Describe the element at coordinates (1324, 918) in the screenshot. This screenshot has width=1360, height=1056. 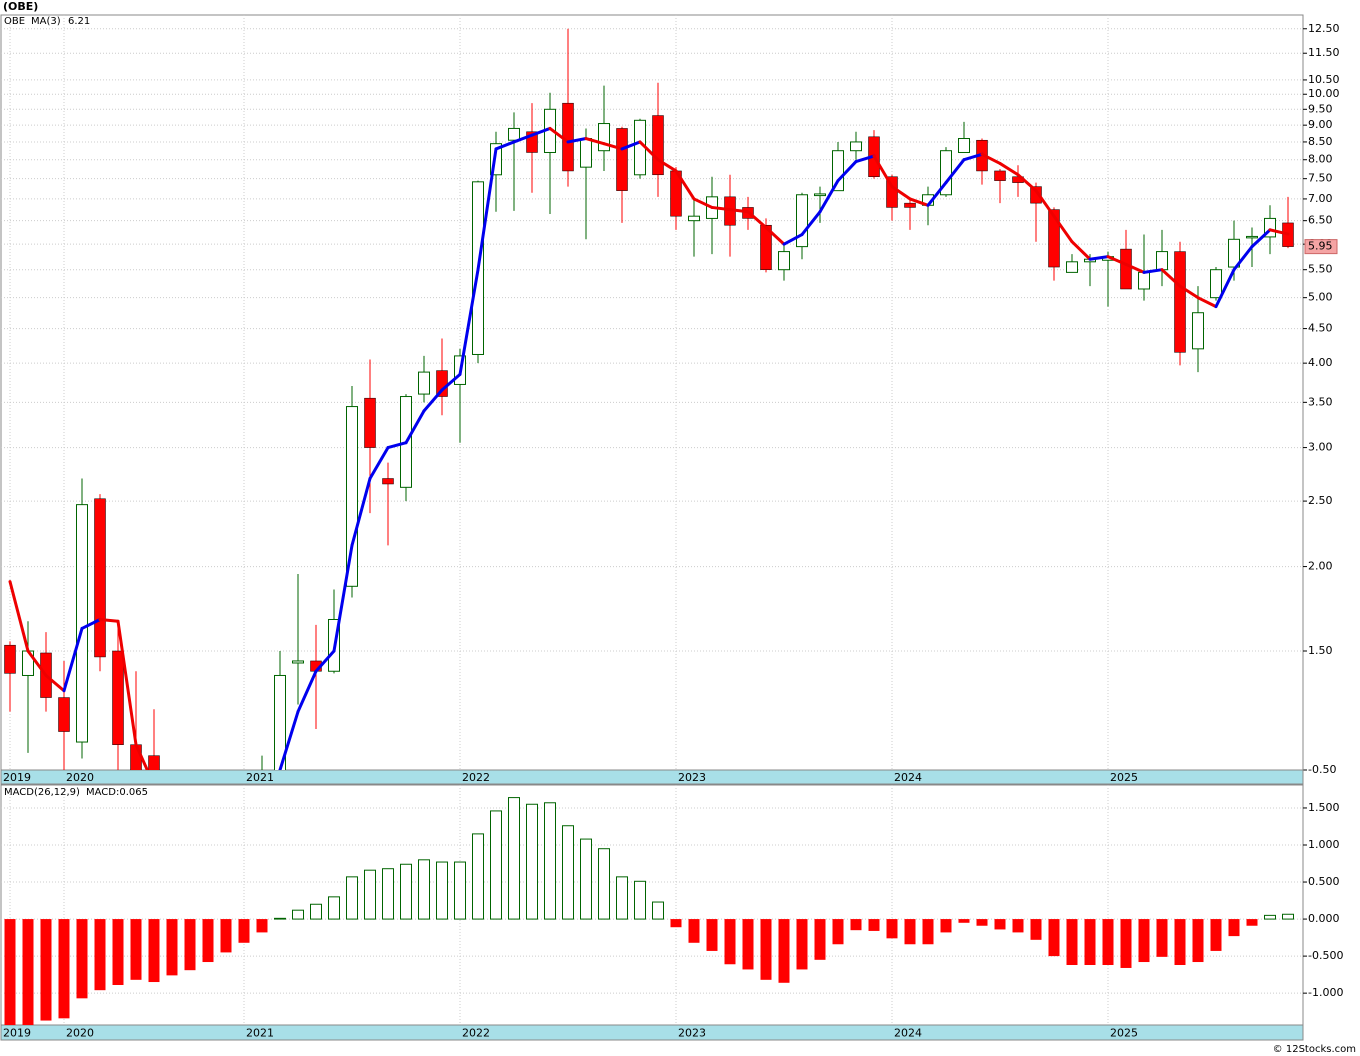
I see `y-tick-label: 0.000` at that location.